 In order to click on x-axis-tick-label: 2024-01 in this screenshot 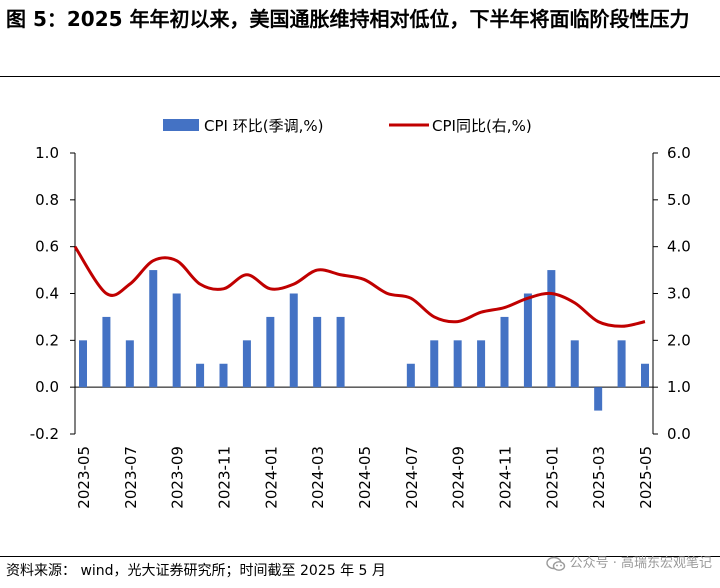, I will do `click(271, 477)`.